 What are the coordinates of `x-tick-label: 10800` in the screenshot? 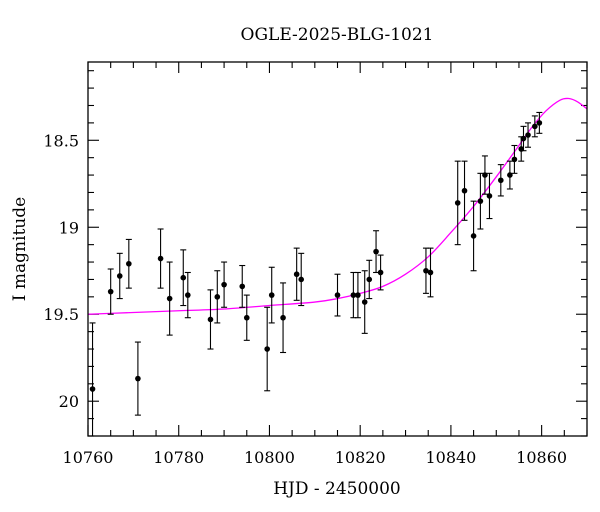 It's located at (269, 457).